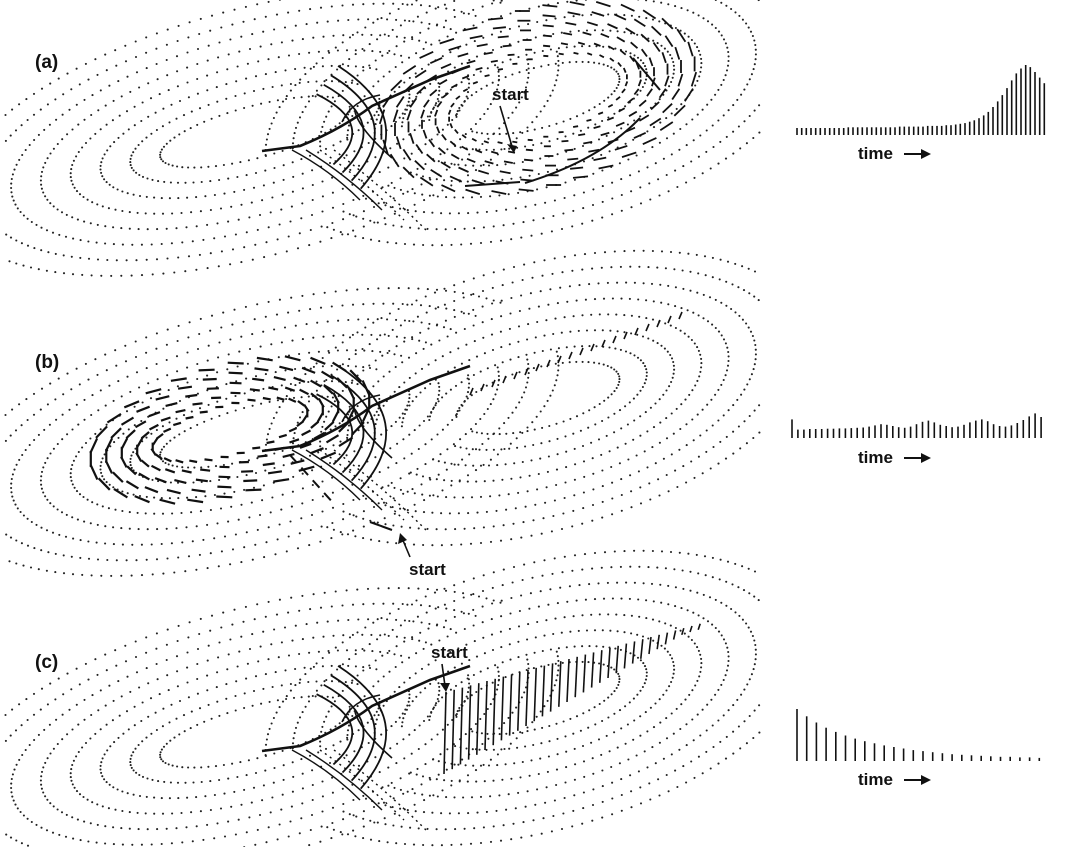 The image size is (1068, 847). Describe the element at coordinates (47, 362) in the screenshot. I see `panel-label-b: (b)` at that location.